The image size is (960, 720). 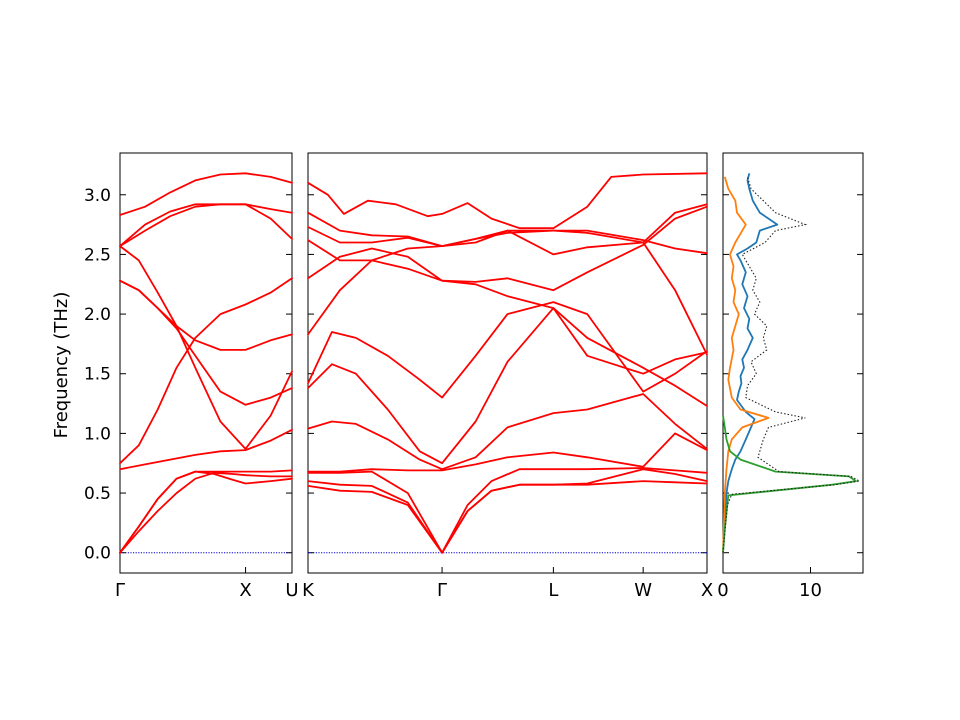 I want to click on y-tick-label: 2.0, so click(x=97, y=315).